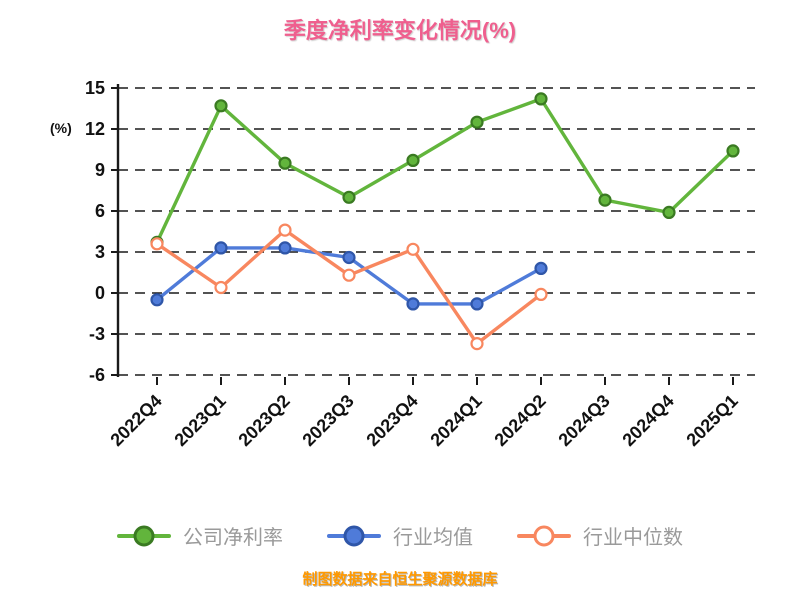  What do you see at coordinates (97, 375) in the screenshot?
I see `svg-text: -6` at bounding box center [97, 375].